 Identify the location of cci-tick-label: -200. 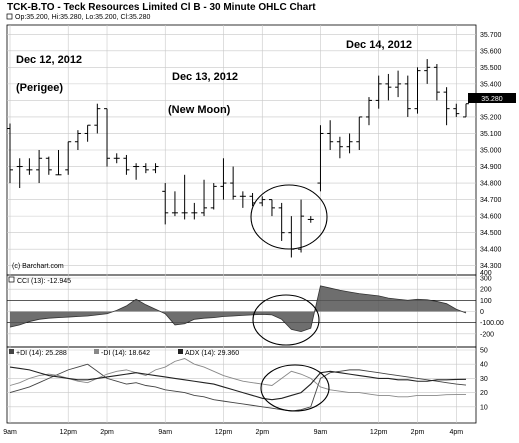
(487, 334).